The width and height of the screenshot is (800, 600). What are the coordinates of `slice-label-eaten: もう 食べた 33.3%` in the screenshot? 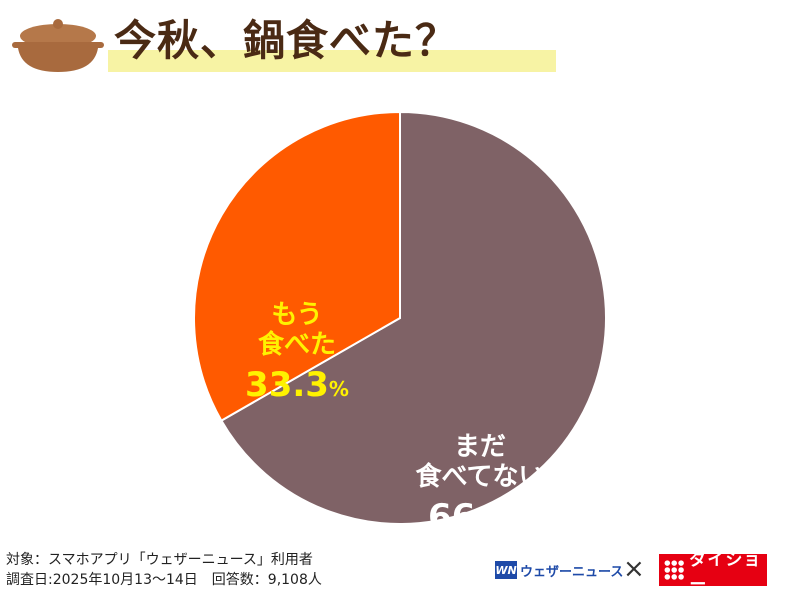 It's located at (297, 355).